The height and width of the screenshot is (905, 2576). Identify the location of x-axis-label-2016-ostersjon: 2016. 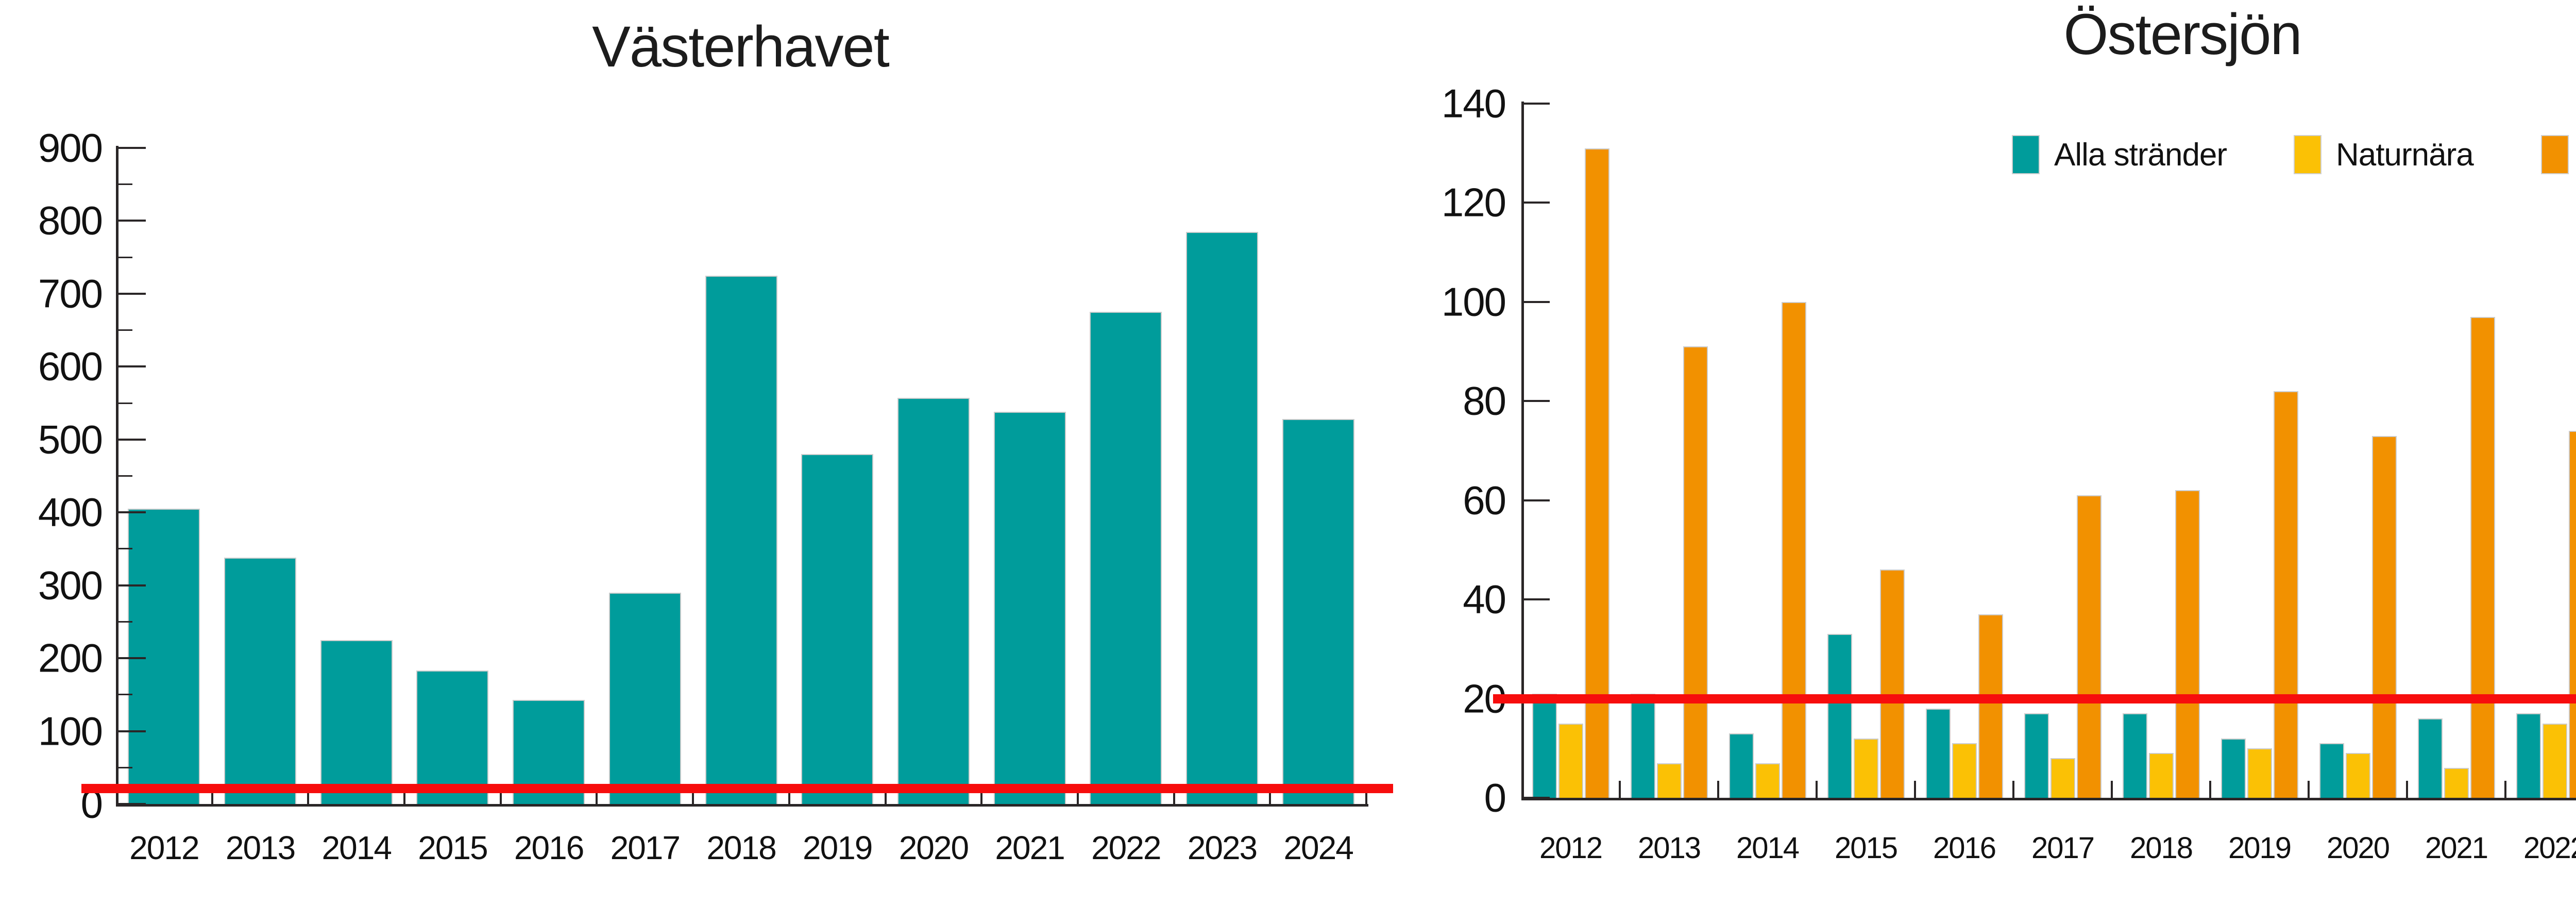
(1964, 848).